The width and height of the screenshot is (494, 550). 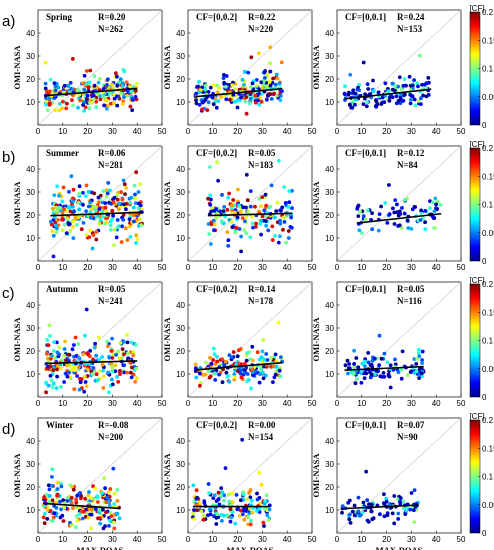 I want to click on row-label: d), so click(x=8, y=429).